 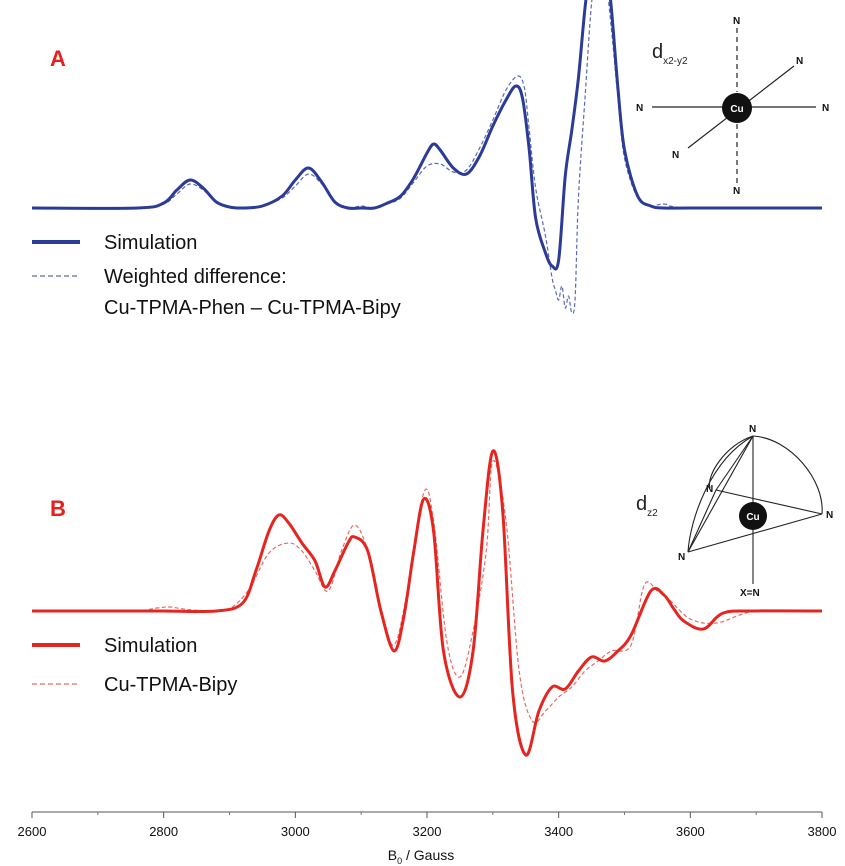 I want to click on x-tick-label-3000: 3000, so click(x=295, y=831).